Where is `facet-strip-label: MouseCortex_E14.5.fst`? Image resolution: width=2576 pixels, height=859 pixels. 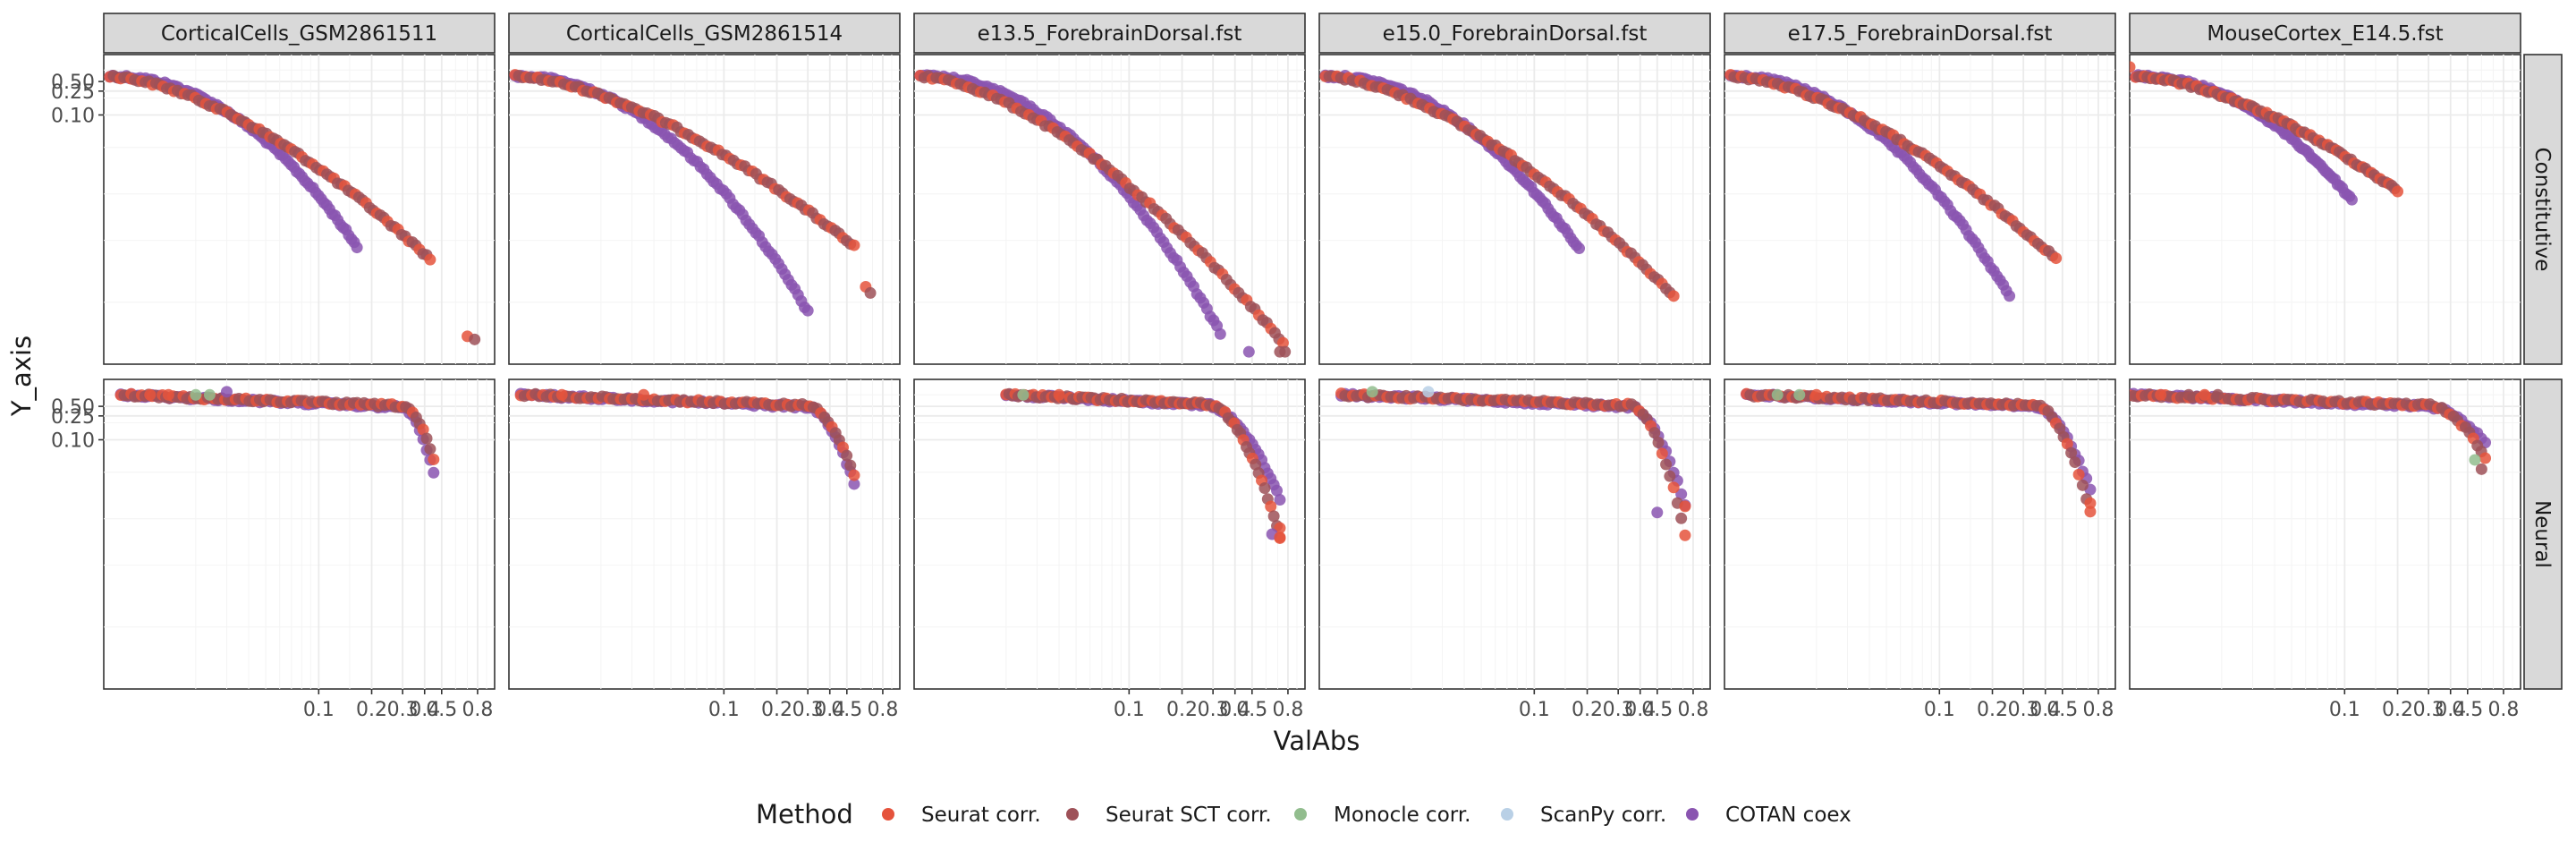 facet-strip-label: MouseCortex_E14.5.fst is located at coordinates (2325, 34).